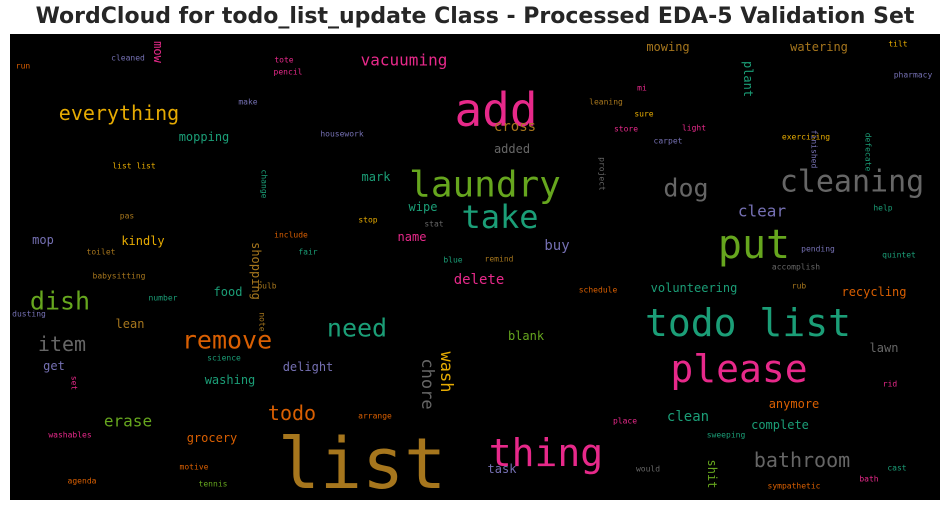  Describe the element at coordinates (119, 276) in the screenshot. I see `word-babysitting: babysitting` at that location.